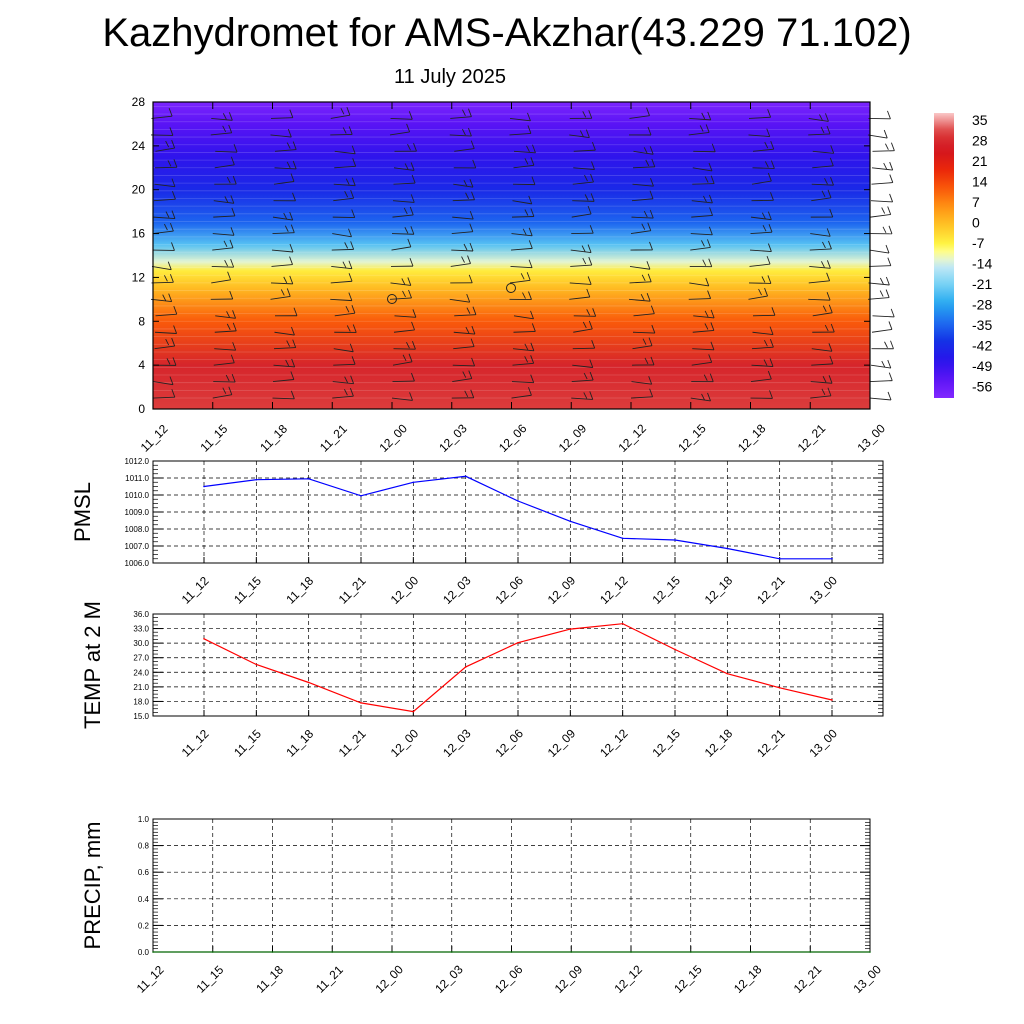  Describe the element at coordinates (692, 438) in the screenshot. I see `section-x-tick-label: 12_15` at that location.